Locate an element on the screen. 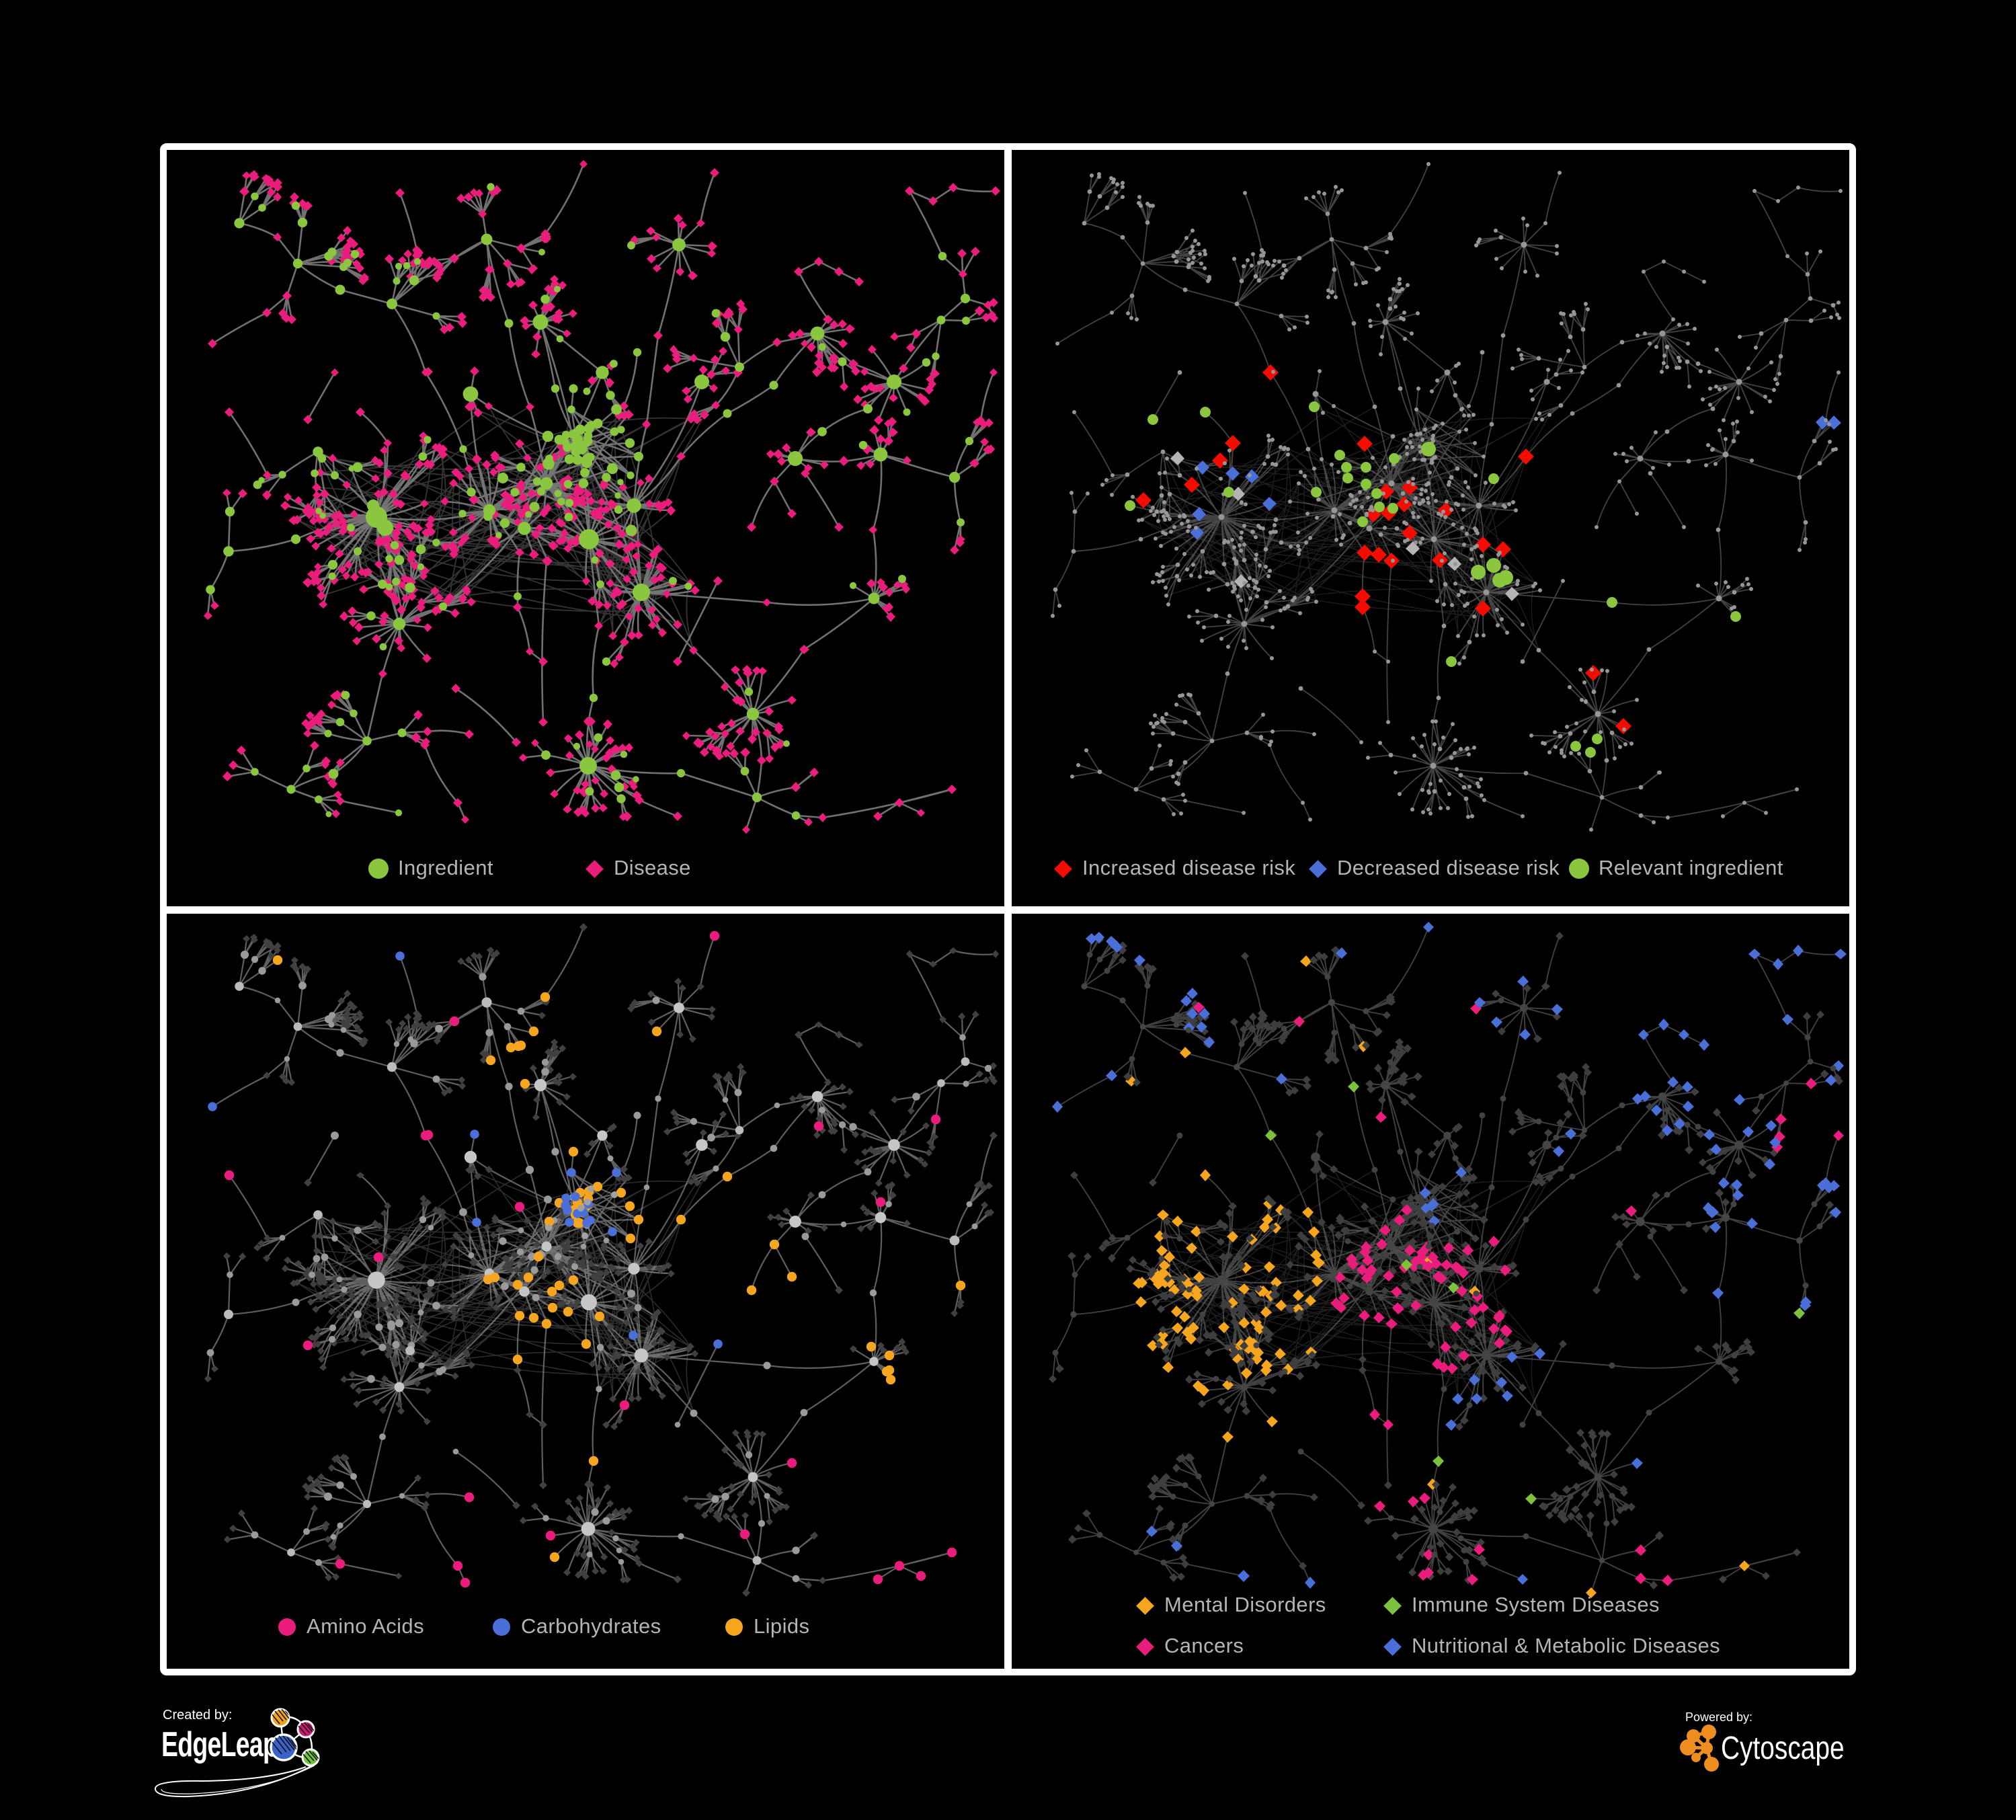 The width and height of the screenshot is (2016, 1820). svg-text: EdgeLeap is located at coordinates (219, 1744).